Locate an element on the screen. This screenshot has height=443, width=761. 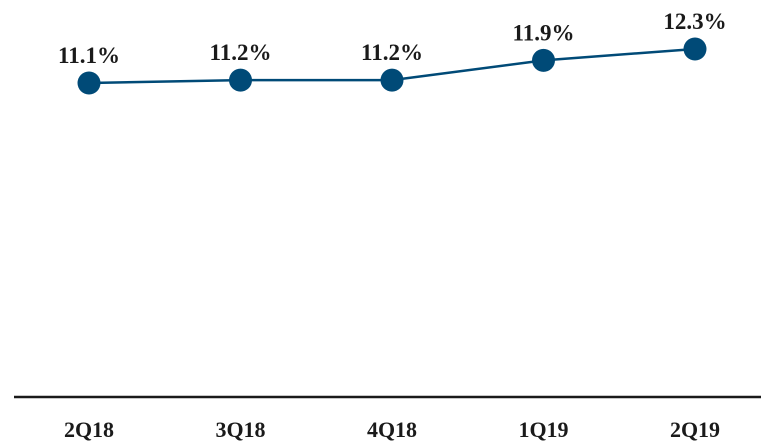
x-tick-label-layer: 2Q18 3Q18 4Q18 1Q19 2Q19 is located at coordinates (392, 429).